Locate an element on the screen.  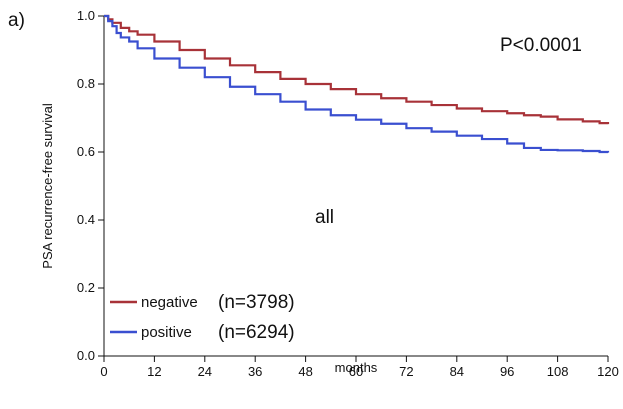
x-tick-label: 0 is located at coordinates (103, 371).